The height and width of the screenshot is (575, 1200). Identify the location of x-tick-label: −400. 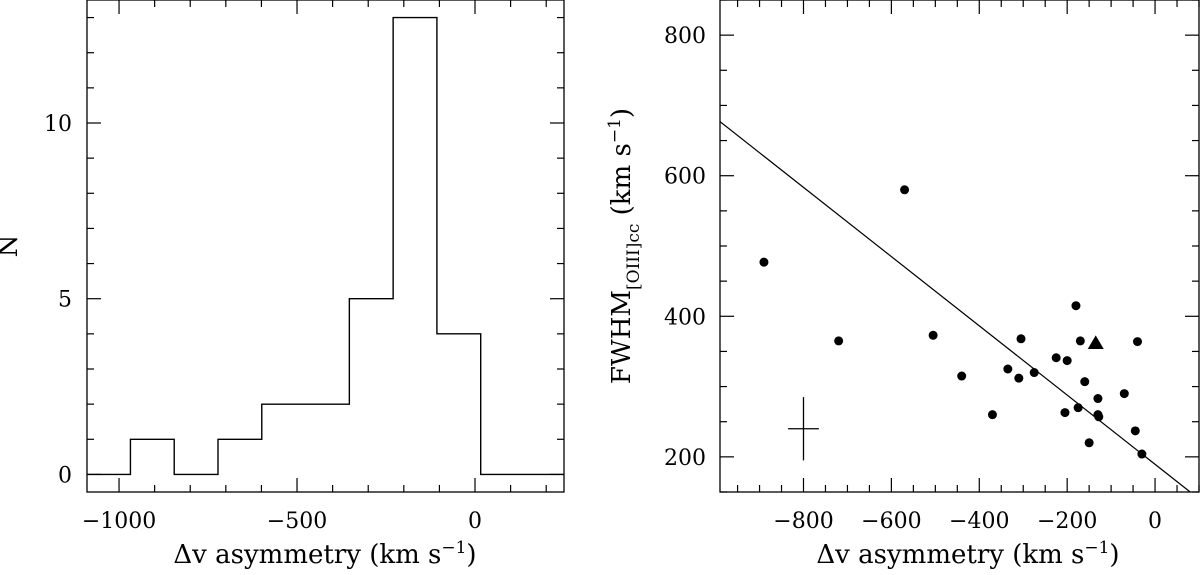
(979, 521).